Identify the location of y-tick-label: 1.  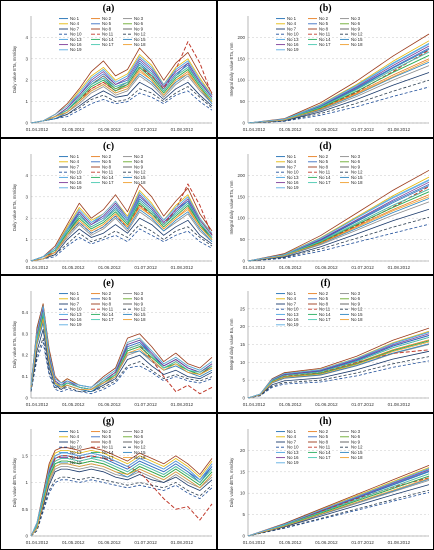
(26, 239).